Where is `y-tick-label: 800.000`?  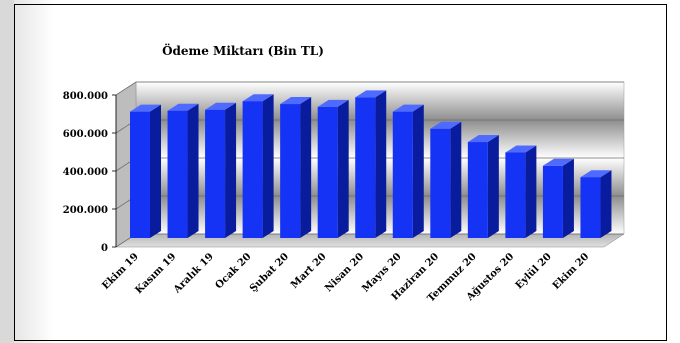
y-tick-label: 800.000 is located at coordinates (85, 96).